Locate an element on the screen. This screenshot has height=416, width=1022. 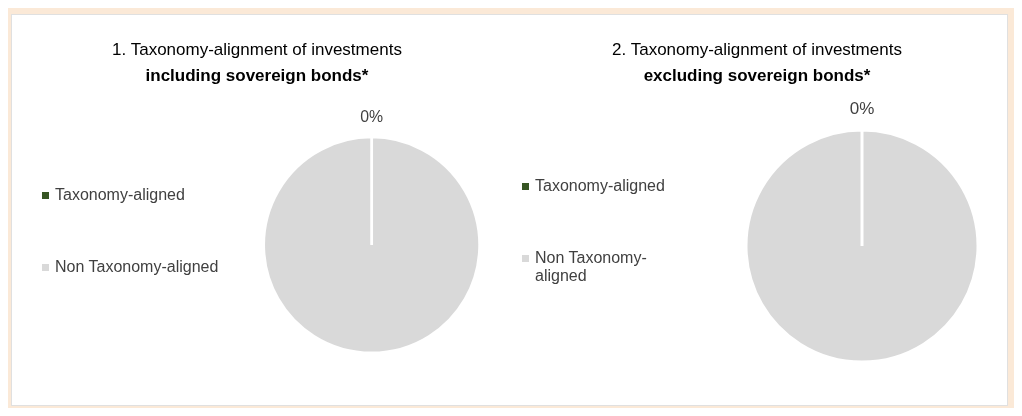
chart-title: 2. Taxonomy-alignment of investments is located at coordinates (757, 50).